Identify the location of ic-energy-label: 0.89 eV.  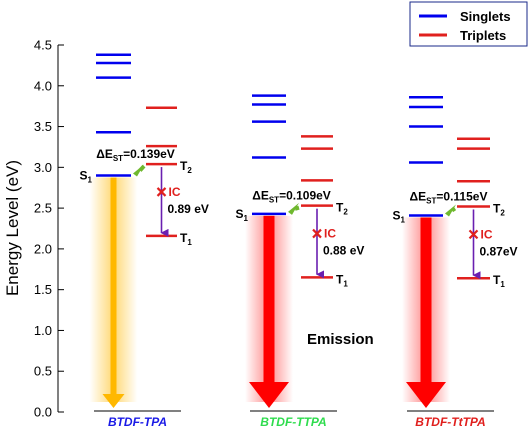
(188, 209).